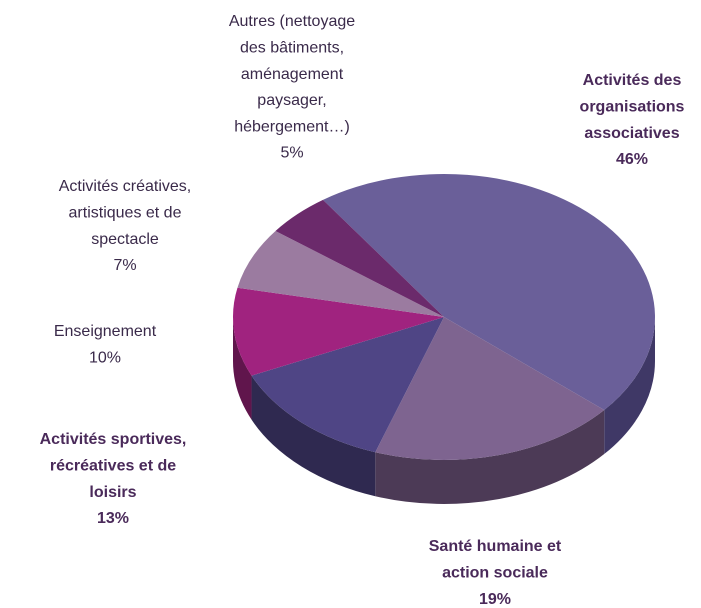 The image size is (701, 608). Describe the element at coordinates (105, 331) in the screenshot. I see `label-line: Enseignement` at that location.